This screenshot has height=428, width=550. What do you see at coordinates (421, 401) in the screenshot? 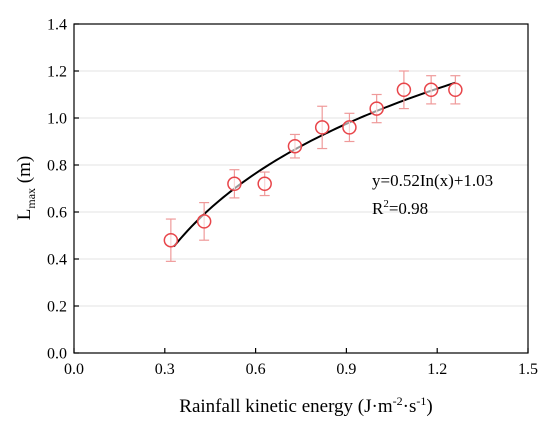
I see `x-axis-title-exp2: -1` at bounding box center [421, 401].